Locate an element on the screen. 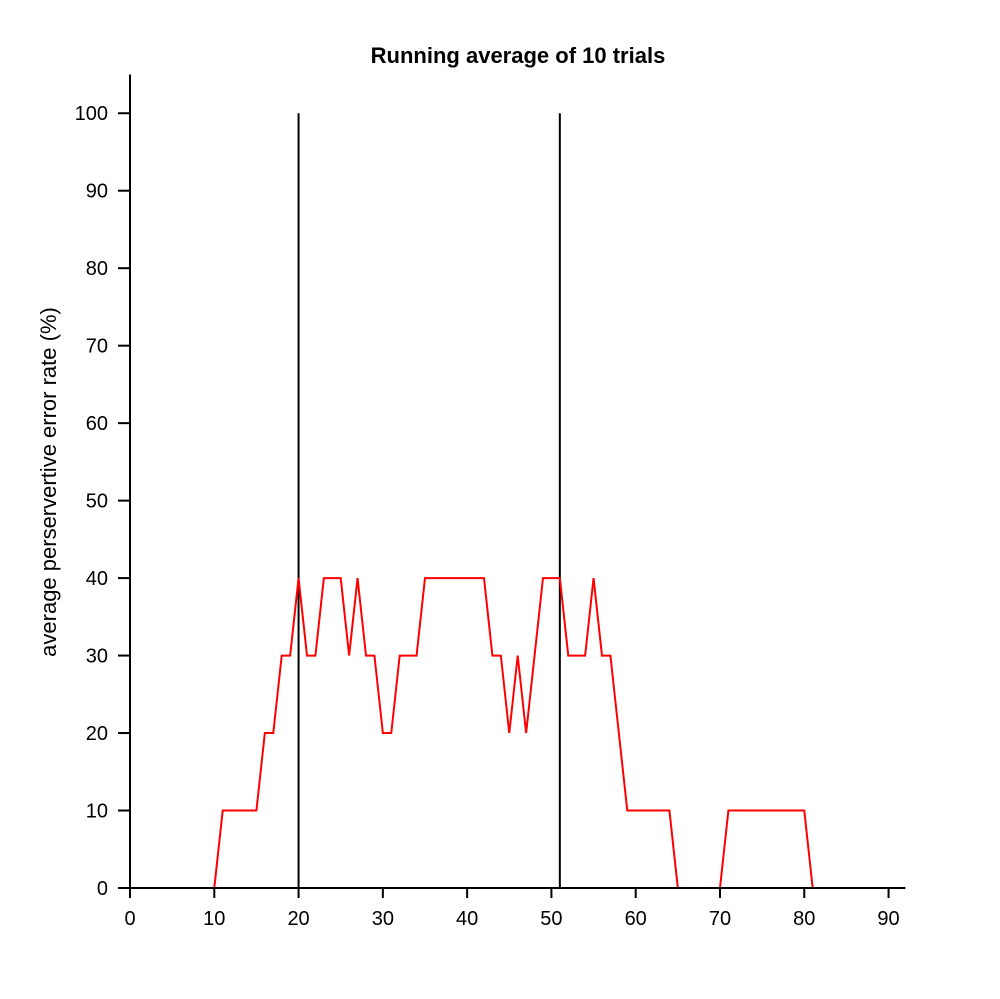 This screenshot has height=999, width=1000. x-tick-label: 30 is located at coordinates (383, 919).